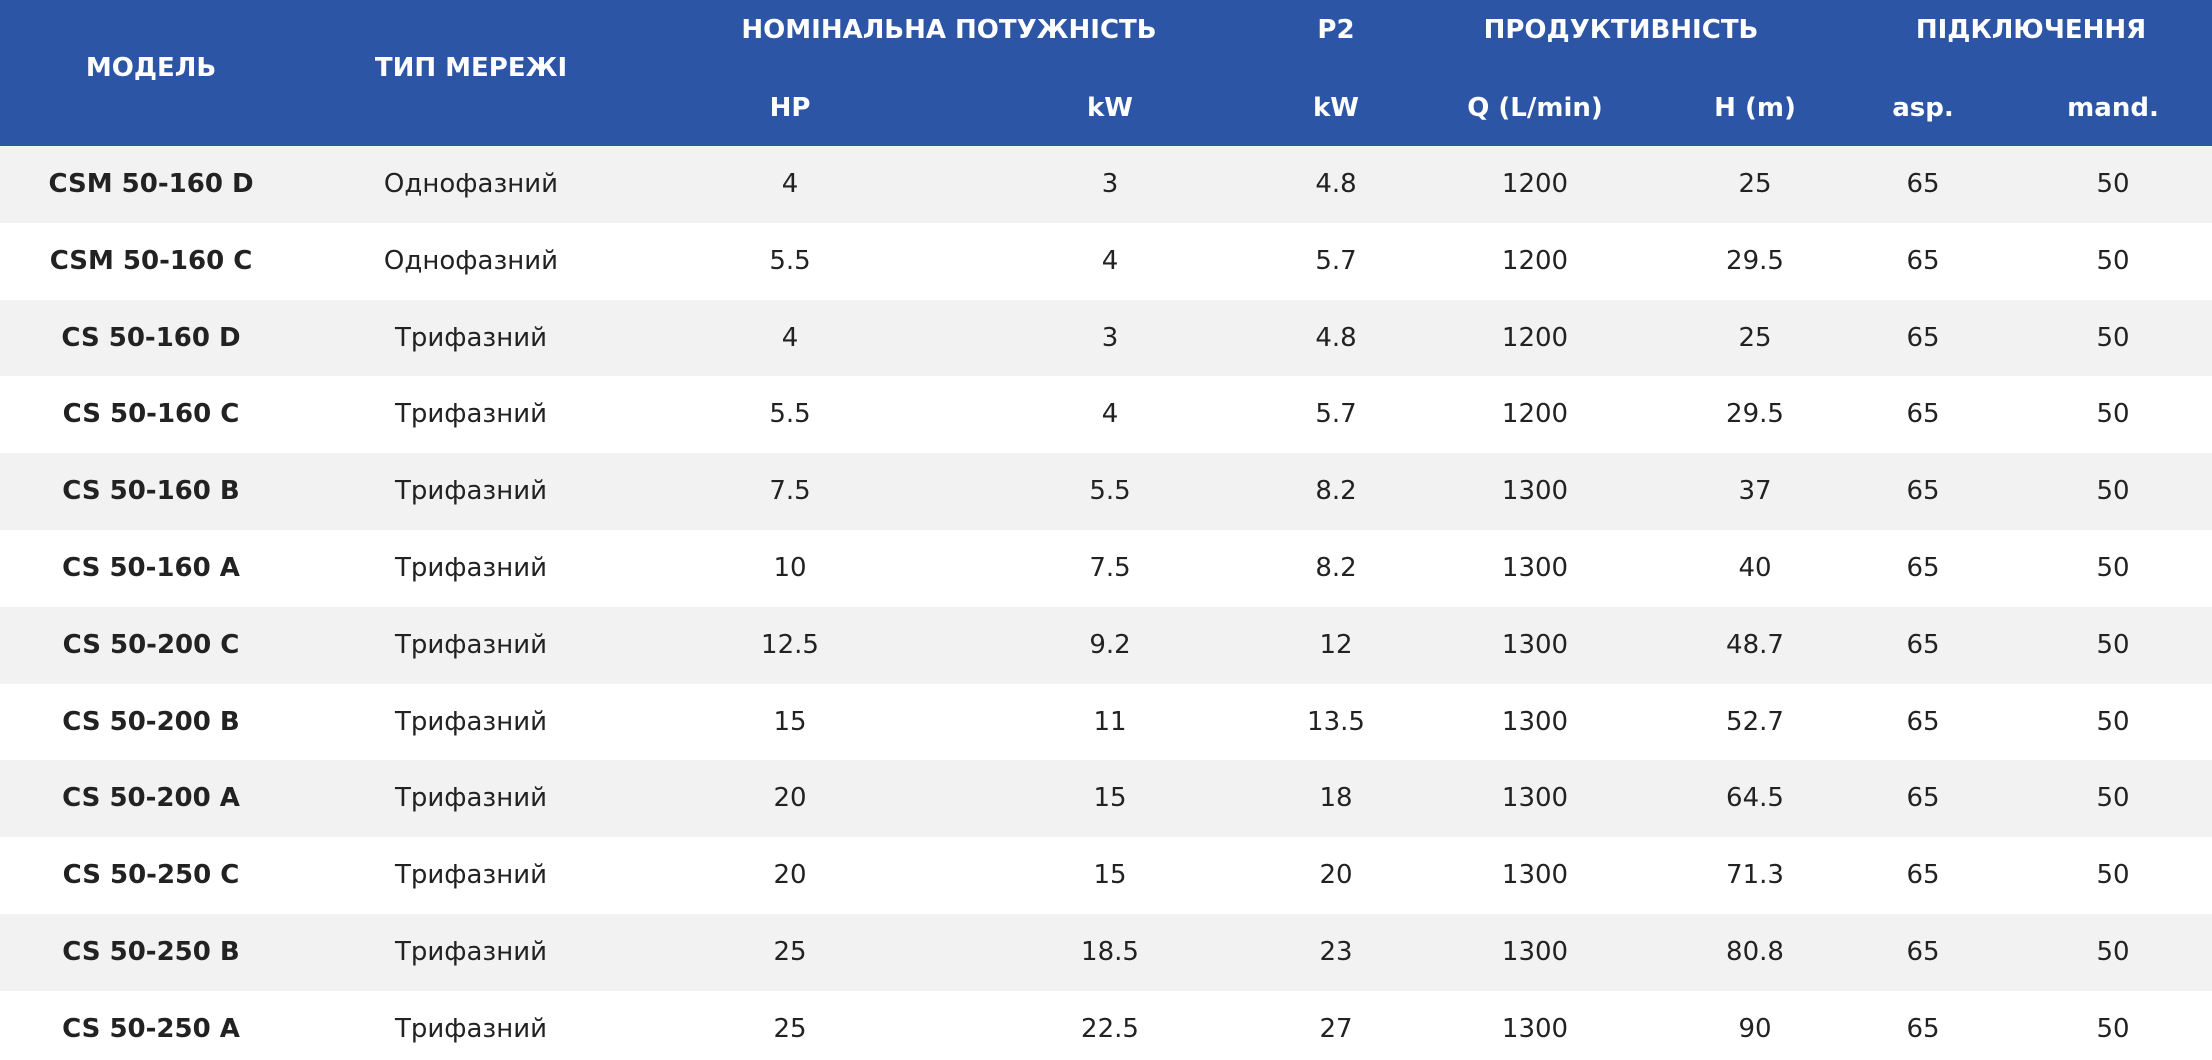  What do you see at coordinates (1110, 337) in the screenshot?
I see `table-cell: 3` at bounding box center [1110, 337].